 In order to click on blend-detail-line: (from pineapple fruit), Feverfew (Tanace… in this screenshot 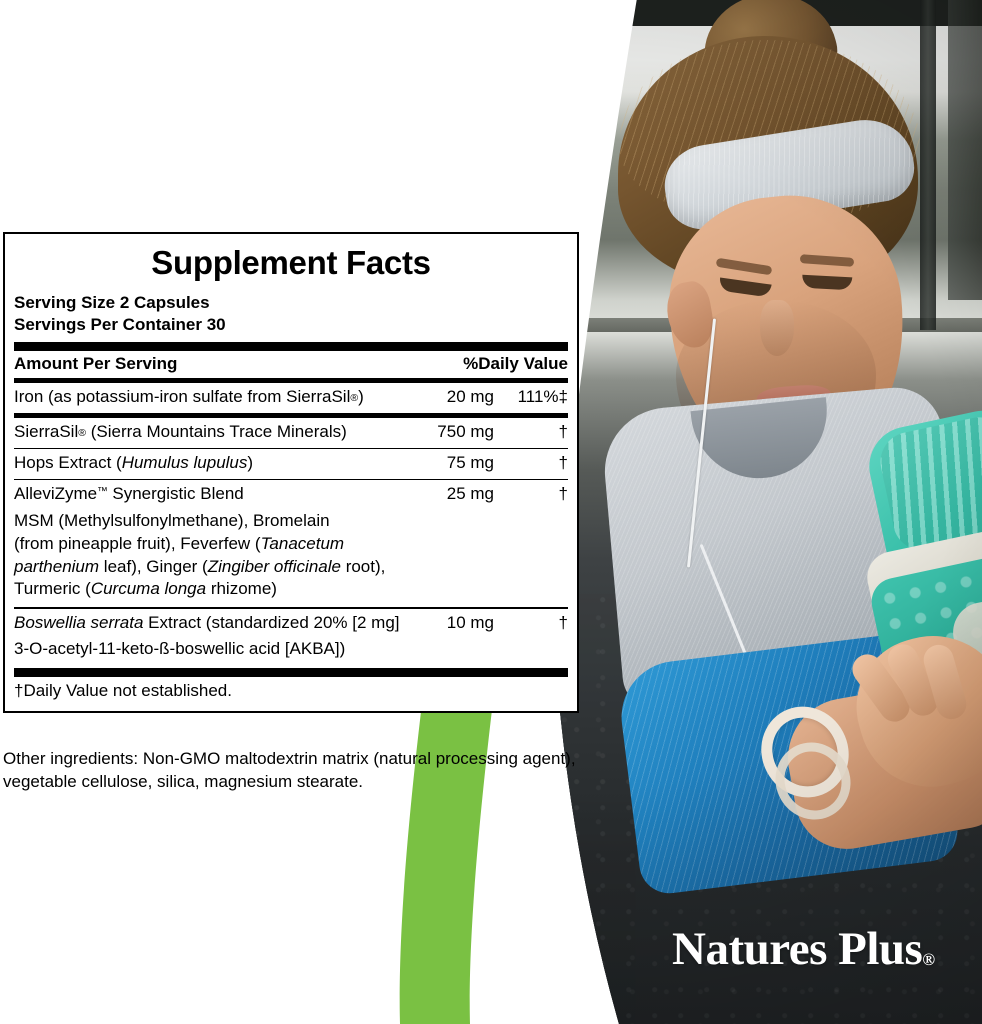, I will do `click(179, 543)`.